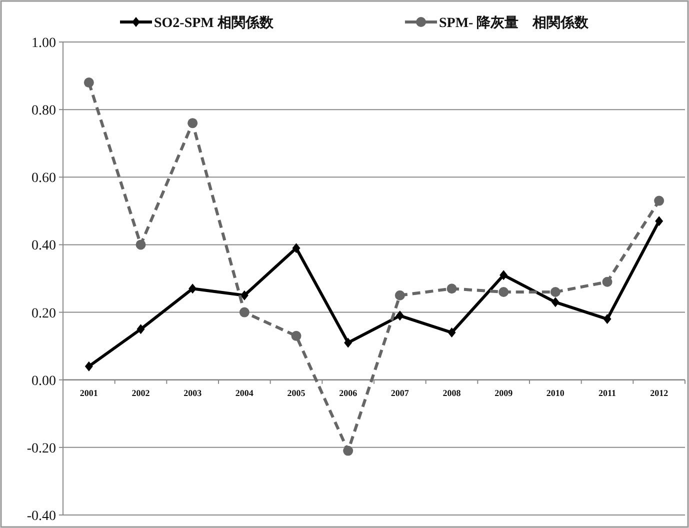  Describe the element at coordinates (44, 43) in the screenshot. I see `y-tick-label: 1.00` at that location.